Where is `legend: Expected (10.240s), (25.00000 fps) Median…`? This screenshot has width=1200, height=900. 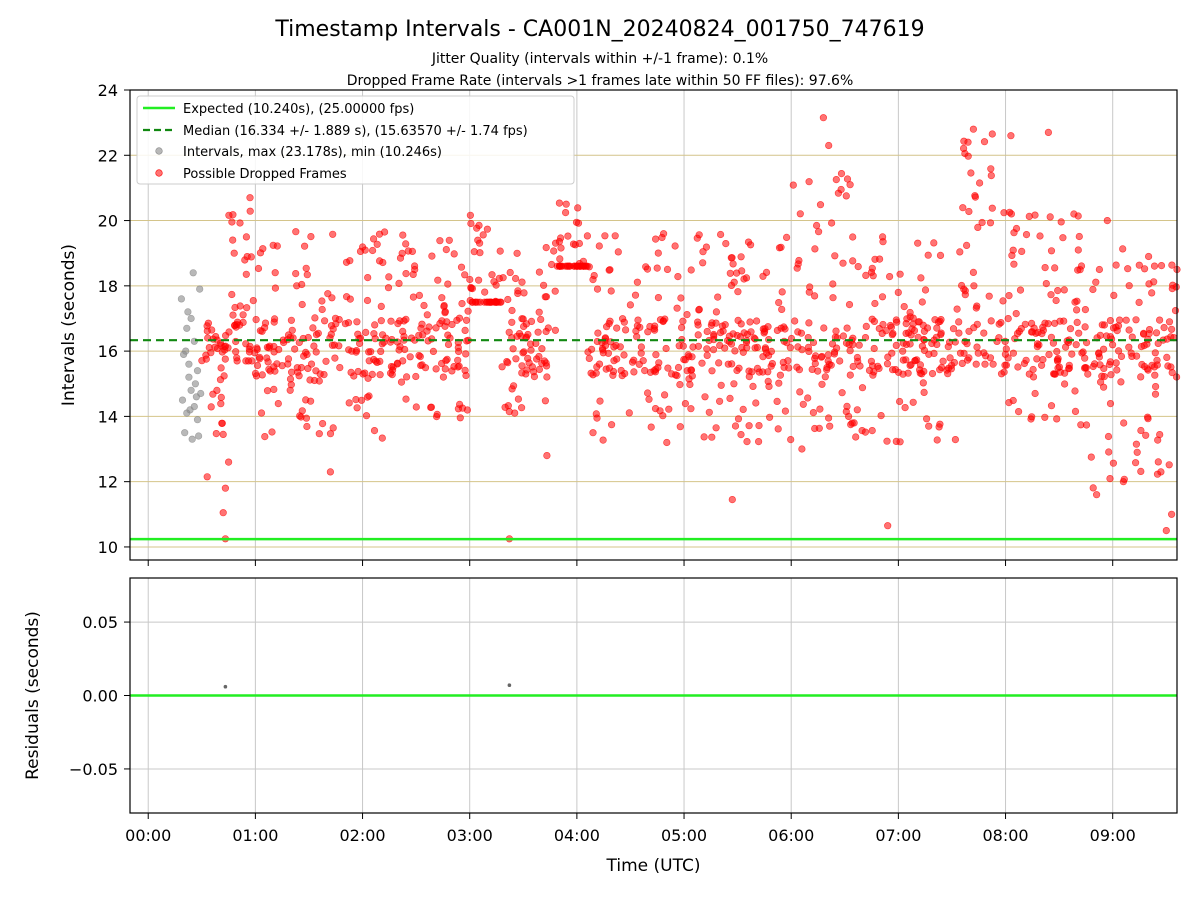
legend: Expected (10.240s), (25.00000 fps) Median… is located at coordinates (355, 140).